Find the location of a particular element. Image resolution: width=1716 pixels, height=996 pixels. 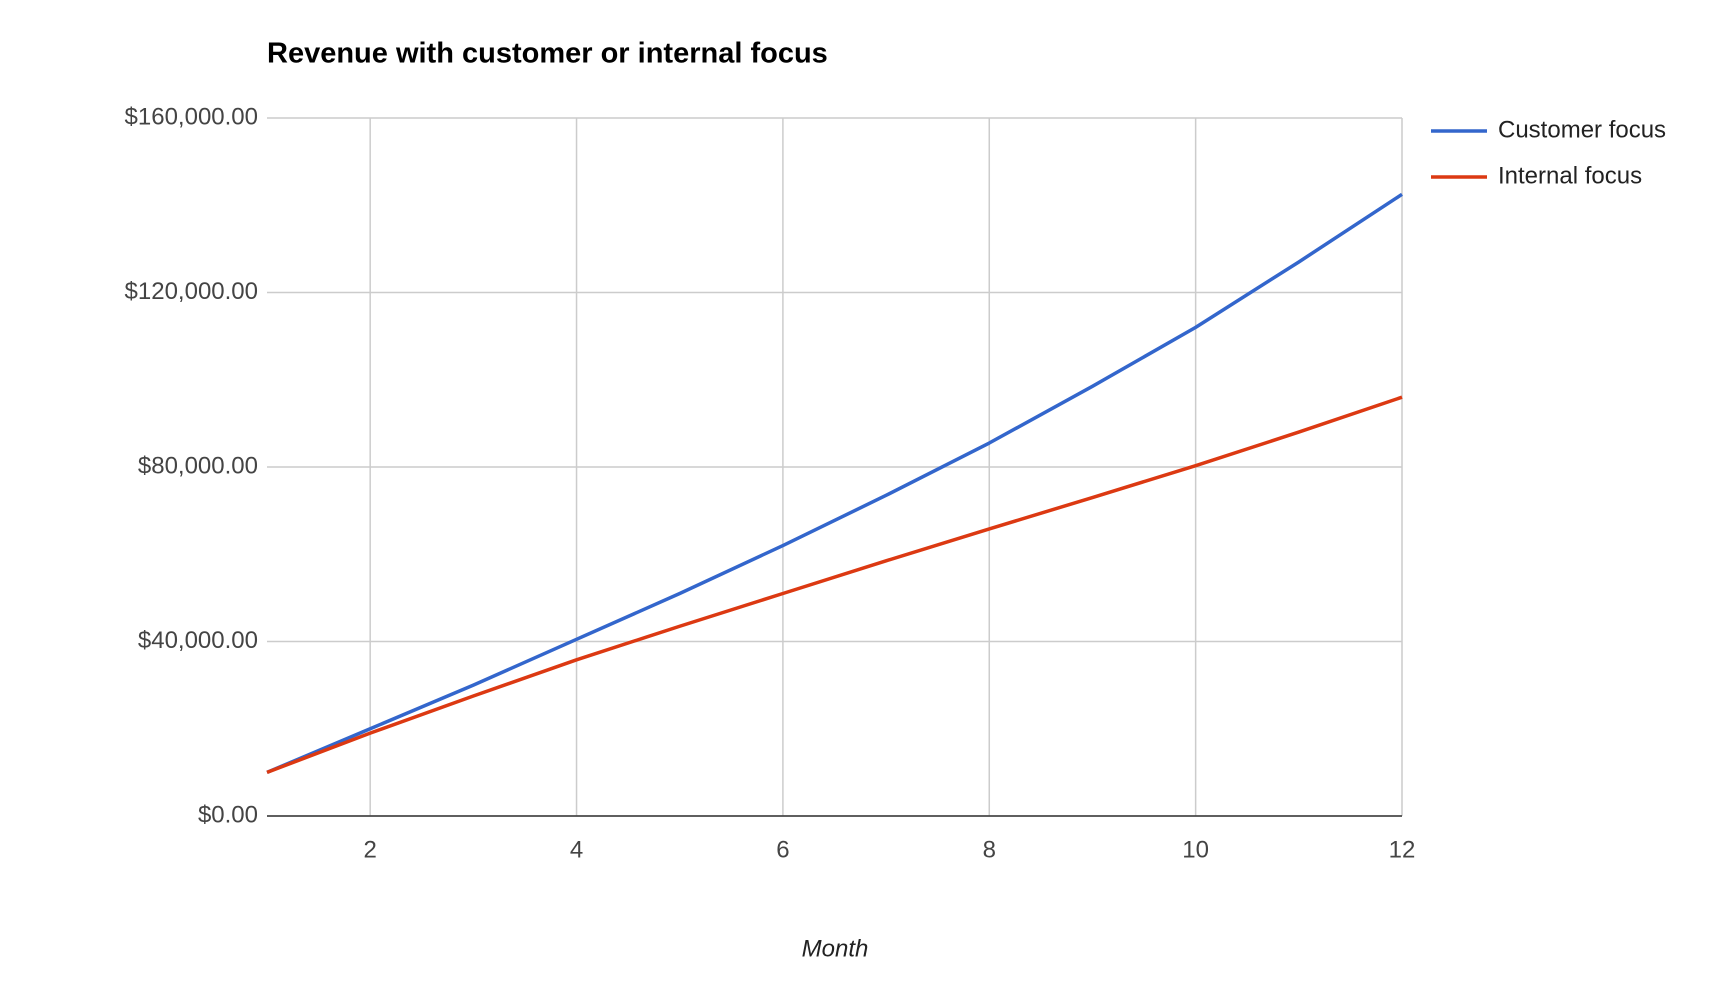

y-tick-label: $160,000.00 is located at coordinates (191, 116).